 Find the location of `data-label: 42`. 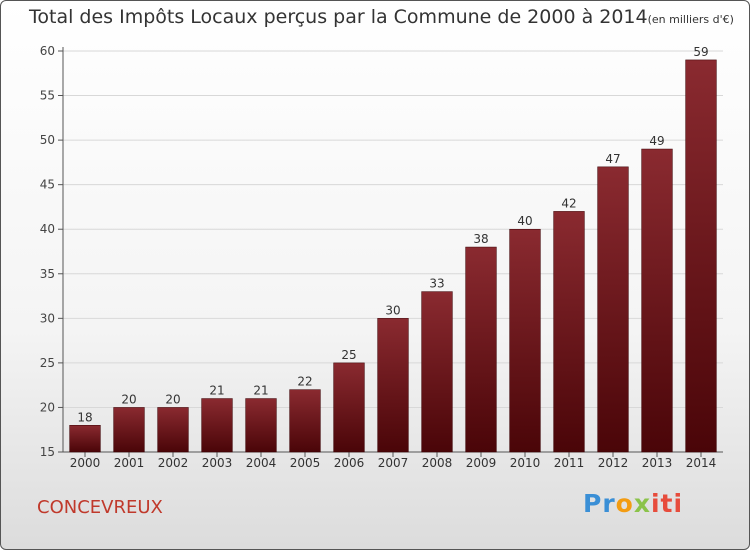

data-label: 42 is located at coordinates (568, 203).